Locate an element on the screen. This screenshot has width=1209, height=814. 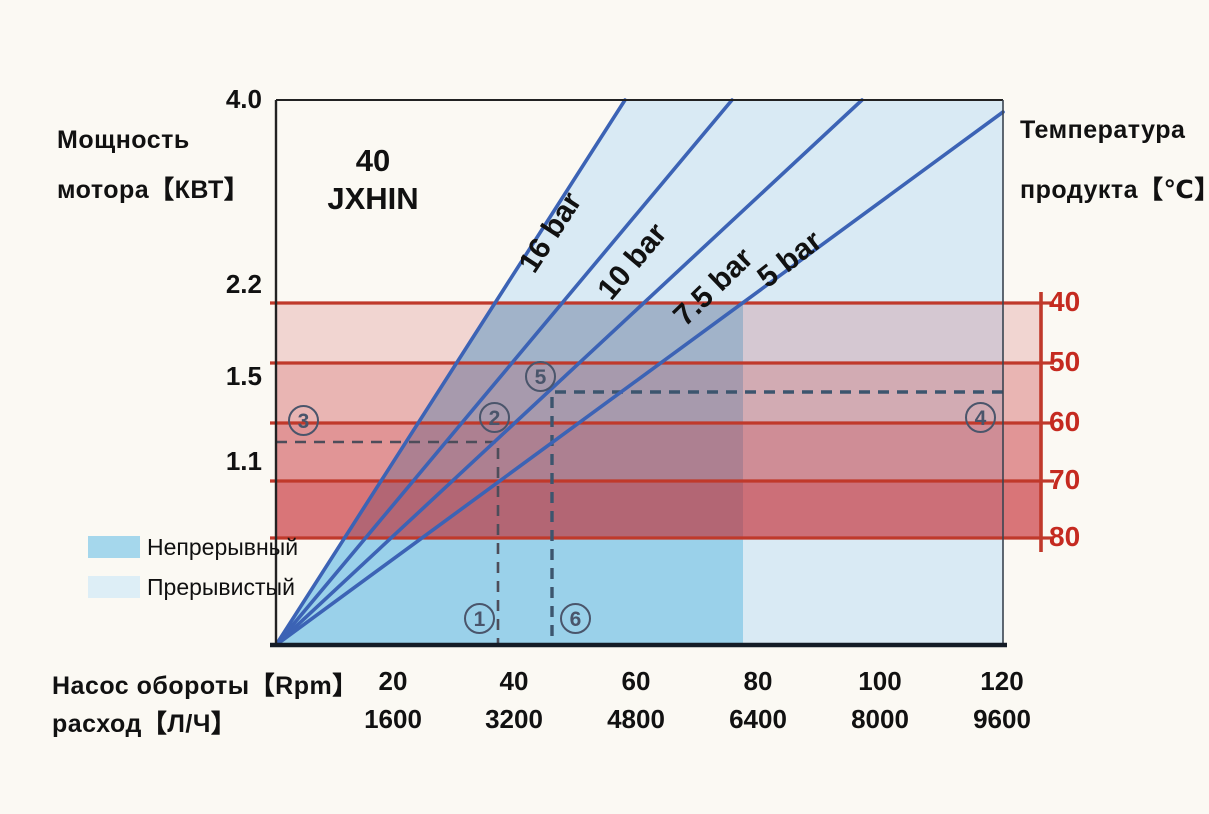
rpm-tick-20: 20 is located at coordinates (393, 681).